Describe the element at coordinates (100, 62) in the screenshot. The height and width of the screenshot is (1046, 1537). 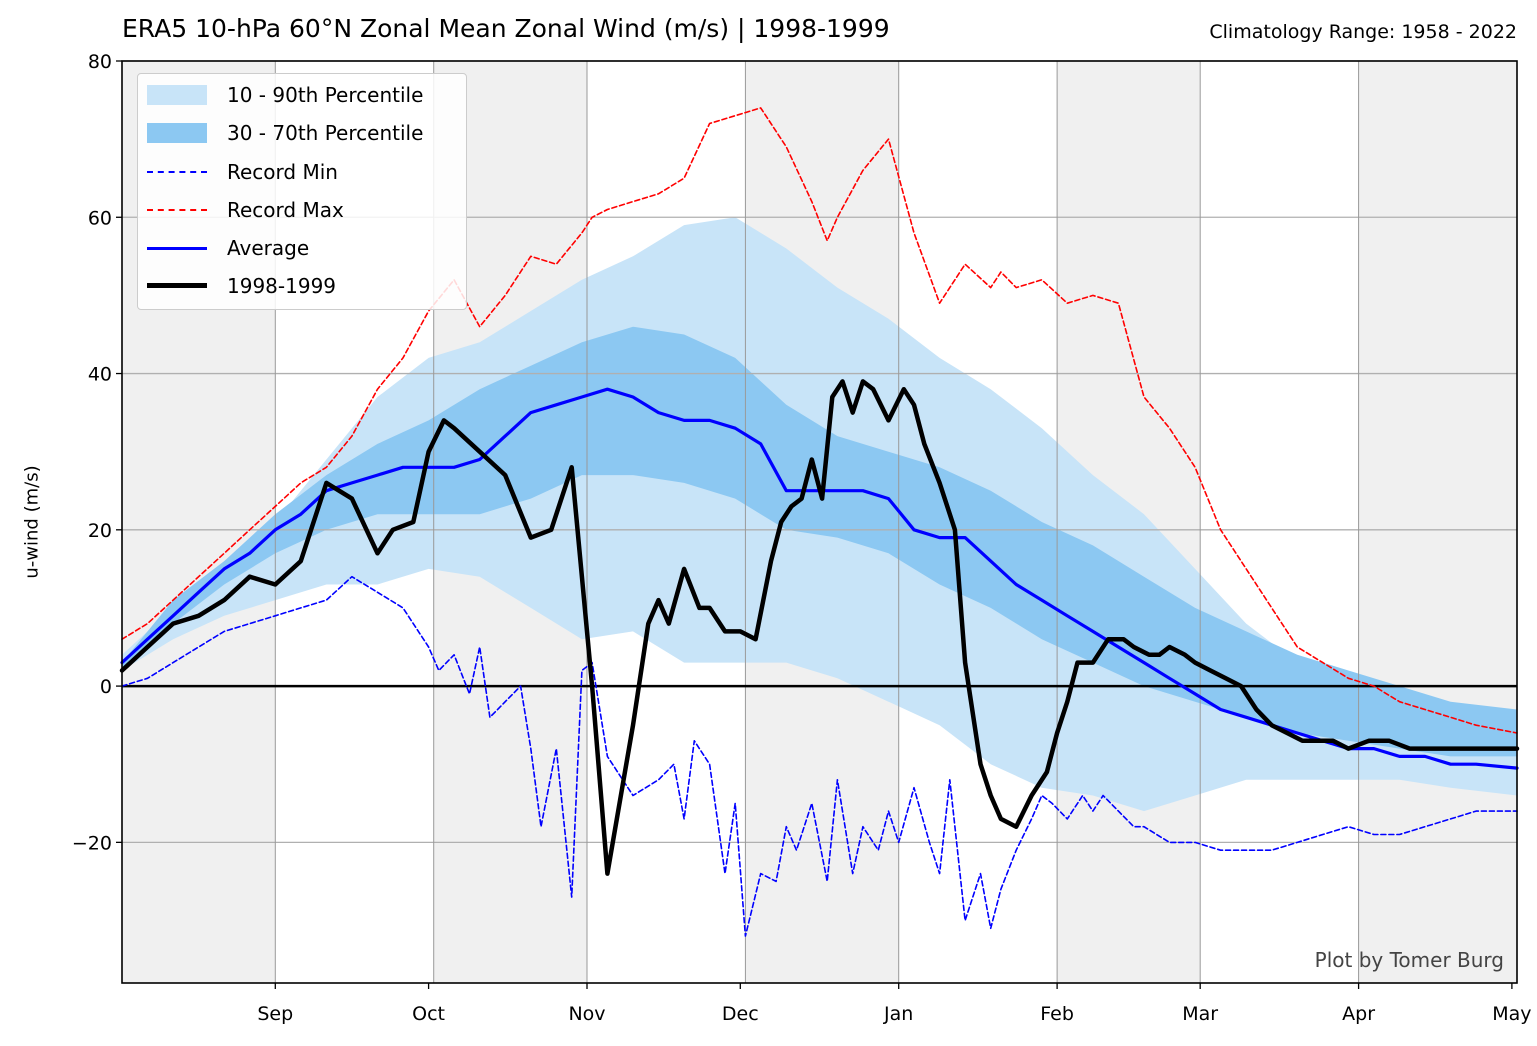
I see `y-tick-label: 80` at that location.